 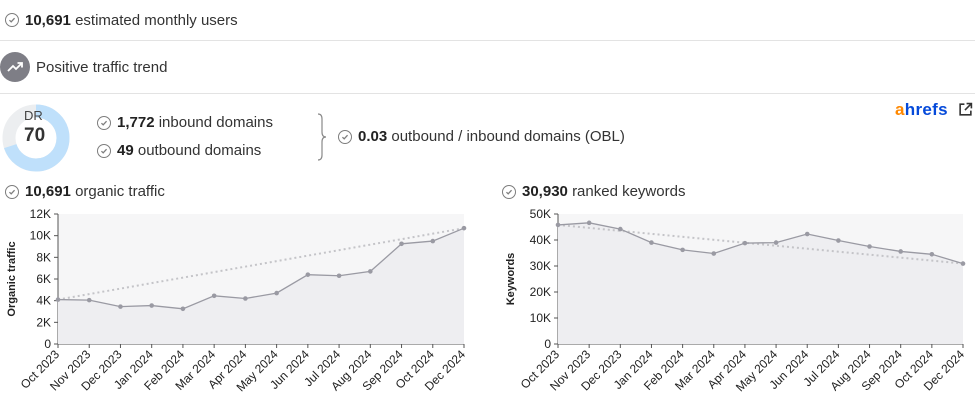 I want to click on monthly-users-row: 10,691 estimated monthly users, so click(x=487, y=20).